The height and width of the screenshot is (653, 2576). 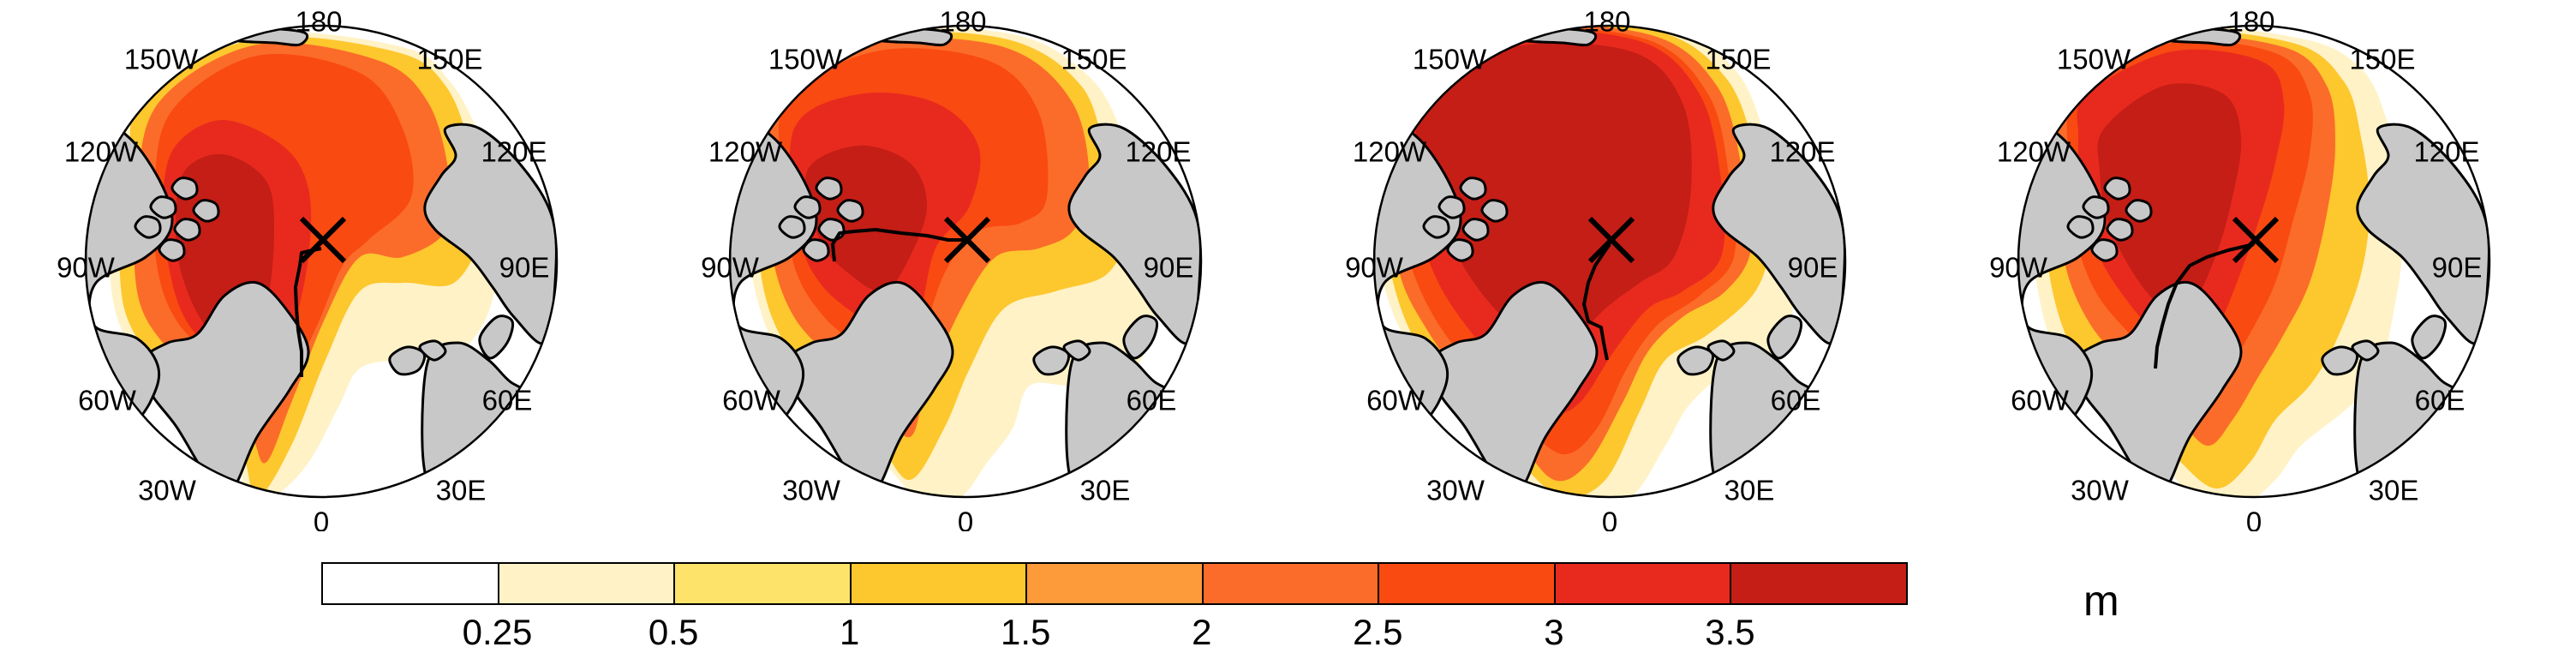 I want to click on colorbar-tick-label: 3, so click(x=1554, y=632).